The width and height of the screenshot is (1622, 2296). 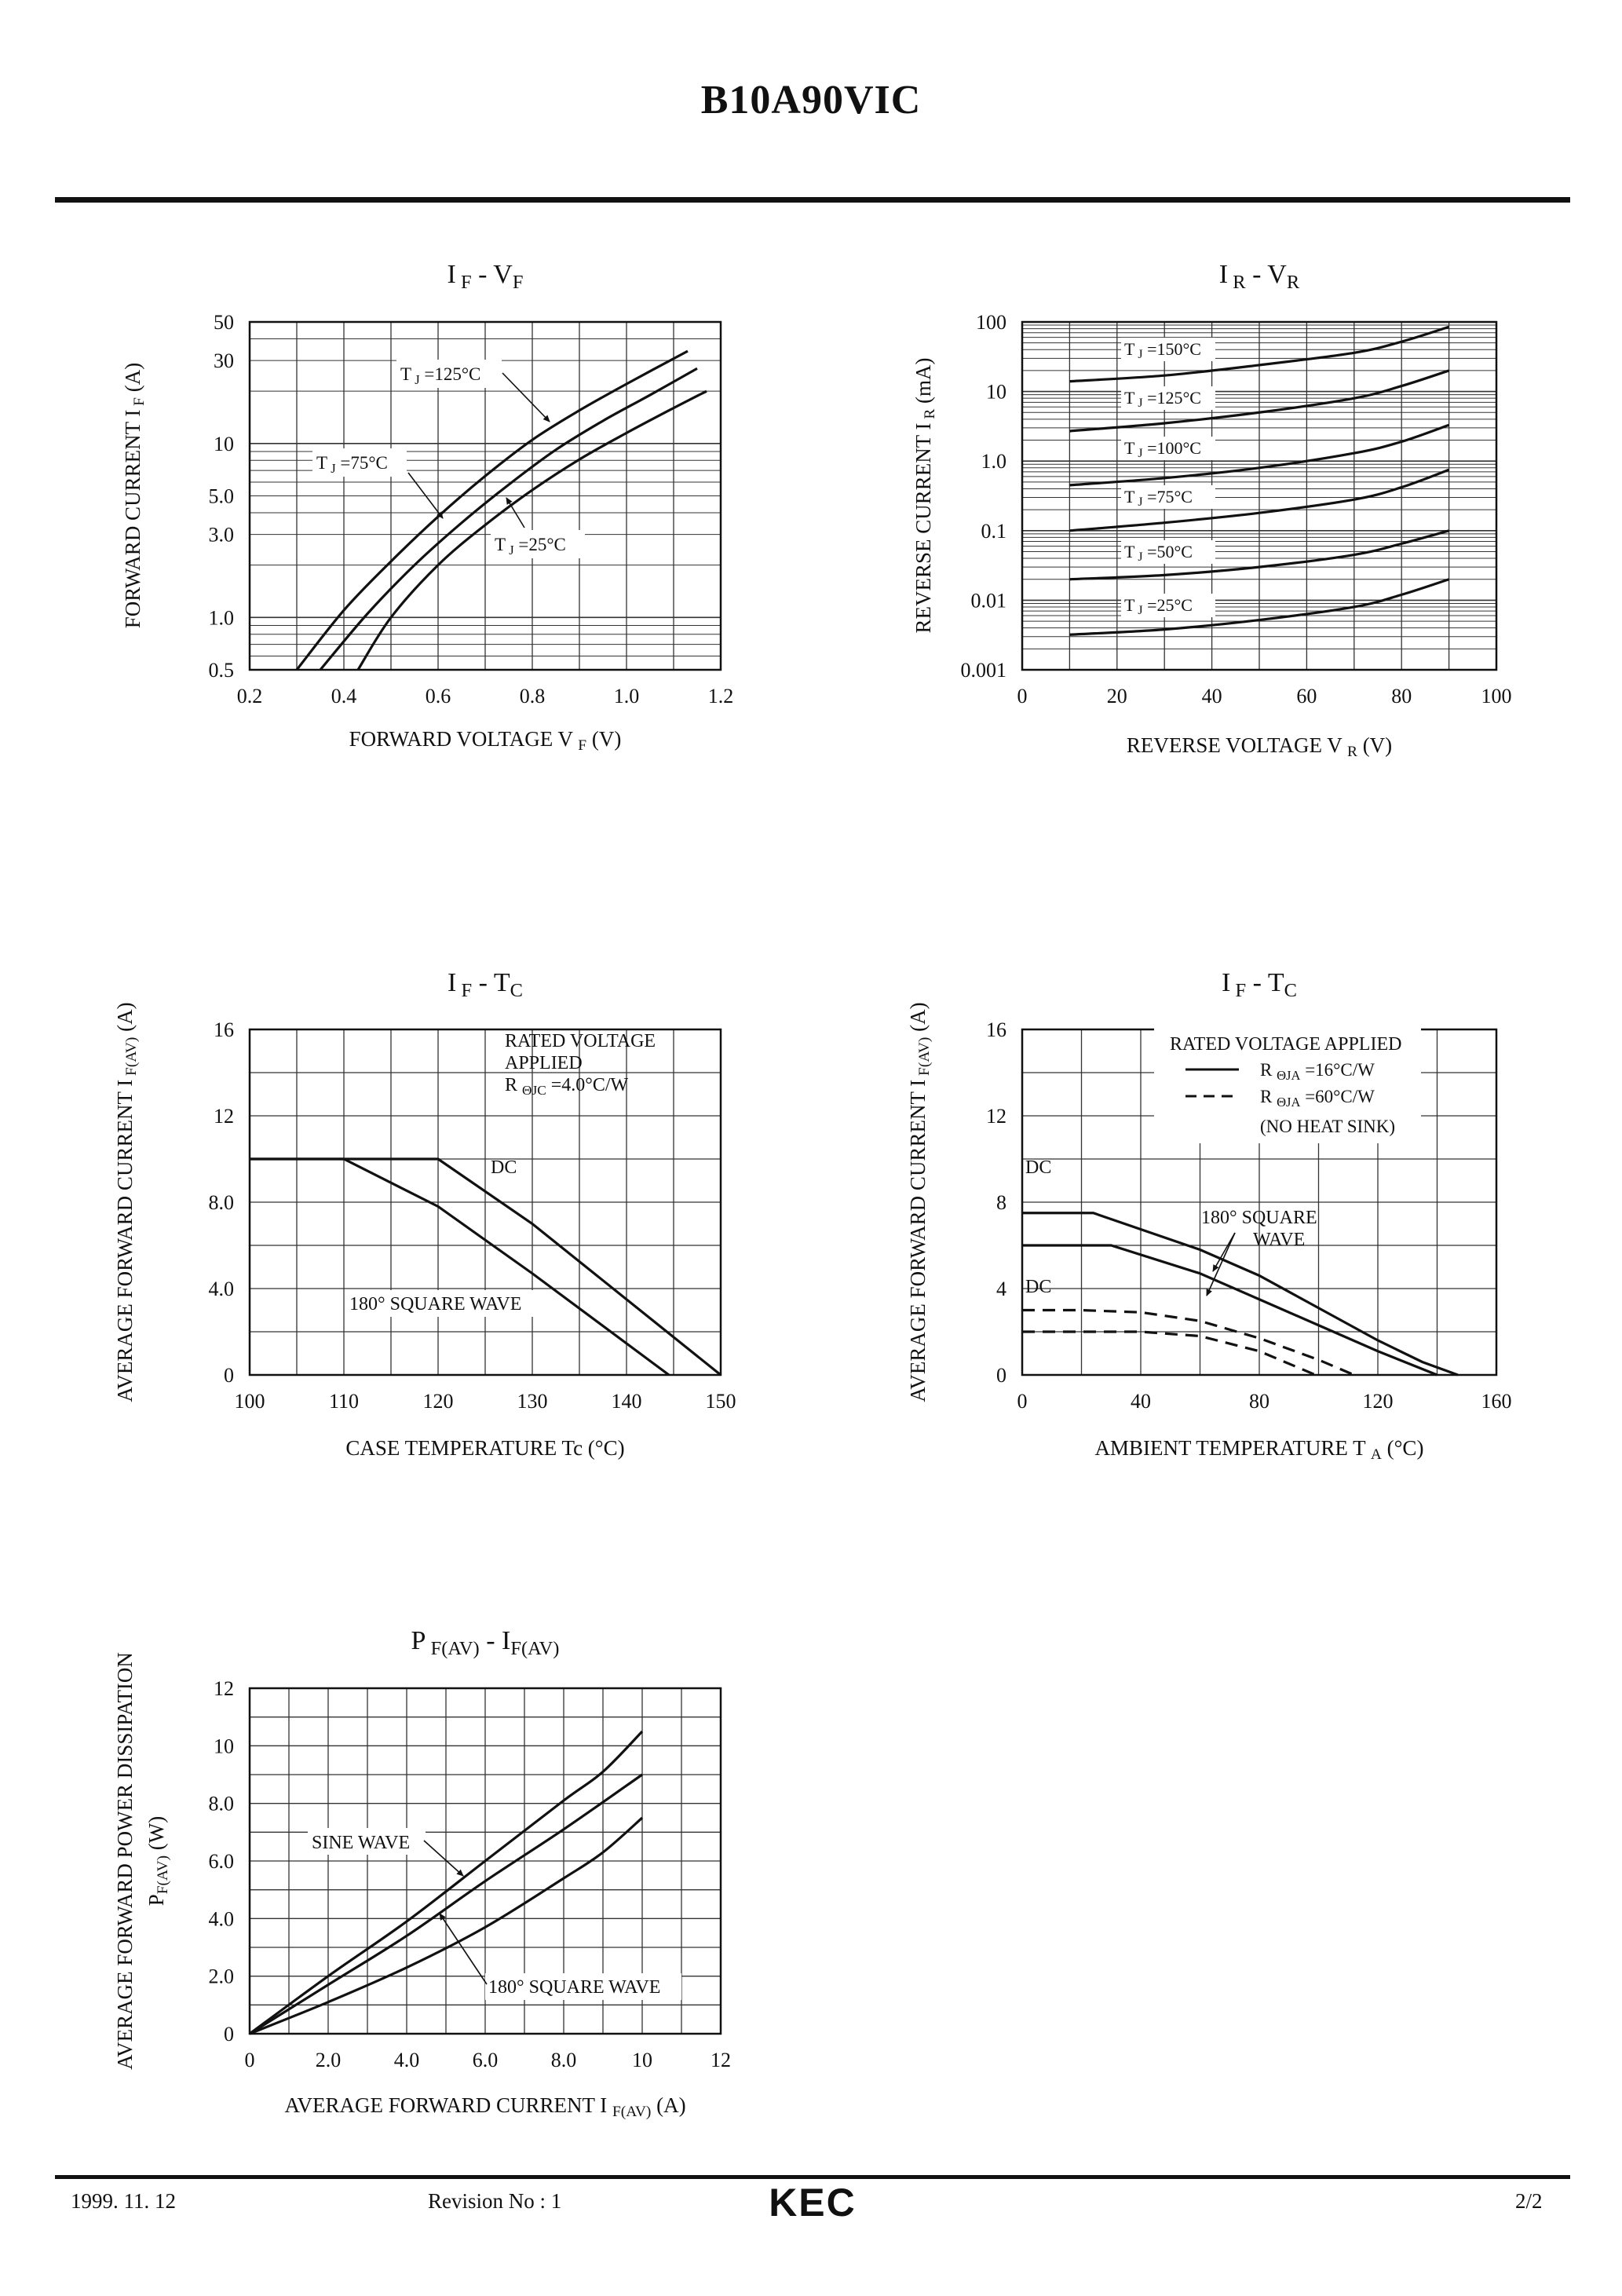 What do you see at coordinates (1158, 553) in the screenshot?
I see `series-annotation: T J =50°C` at bounding box center [1158, 553].